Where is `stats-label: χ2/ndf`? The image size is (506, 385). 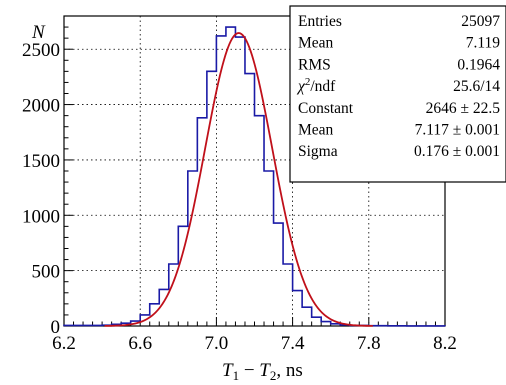 stats-label: χ2/ndf is located at coordinates (316, 85).